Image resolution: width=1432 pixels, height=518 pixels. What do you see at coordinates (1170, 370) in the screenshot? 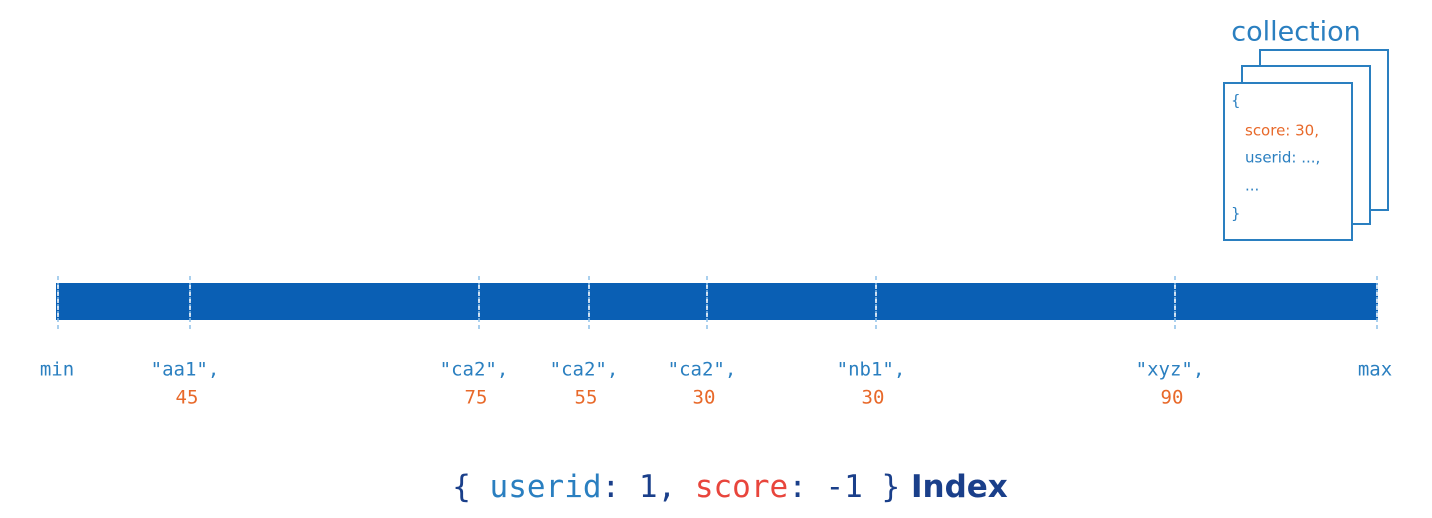
I see `entry-userid: "xyz",` at bounding box center [1170, 370].